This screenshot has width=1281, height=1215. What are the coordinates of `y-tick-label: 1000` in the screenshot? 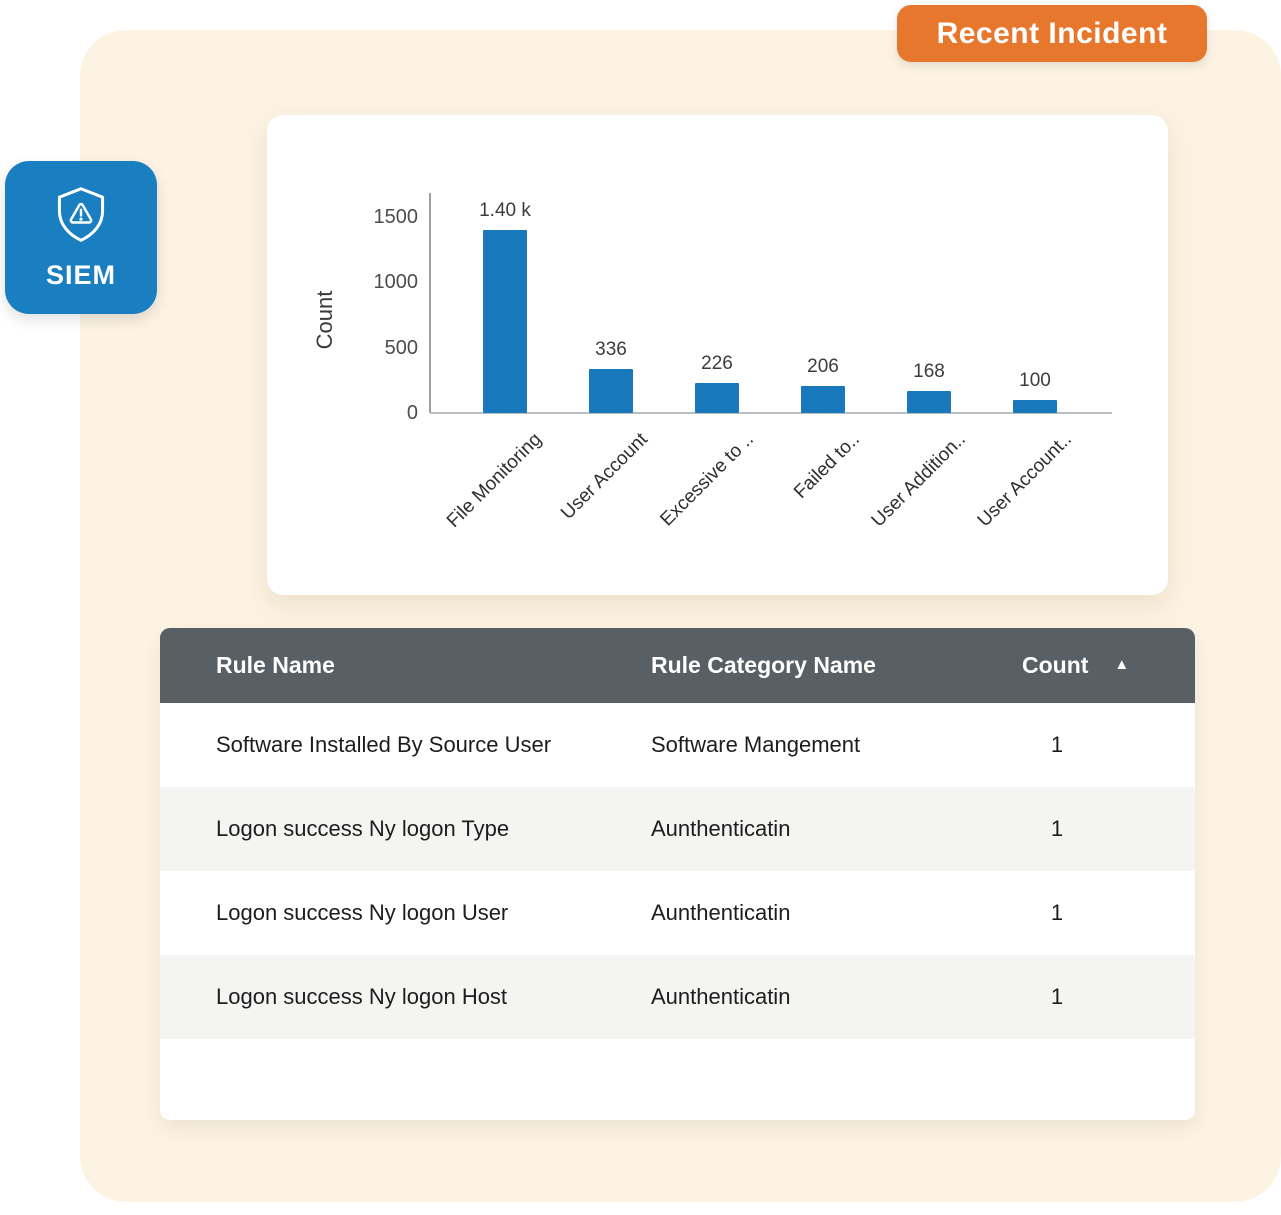 It's located at (396, 282).